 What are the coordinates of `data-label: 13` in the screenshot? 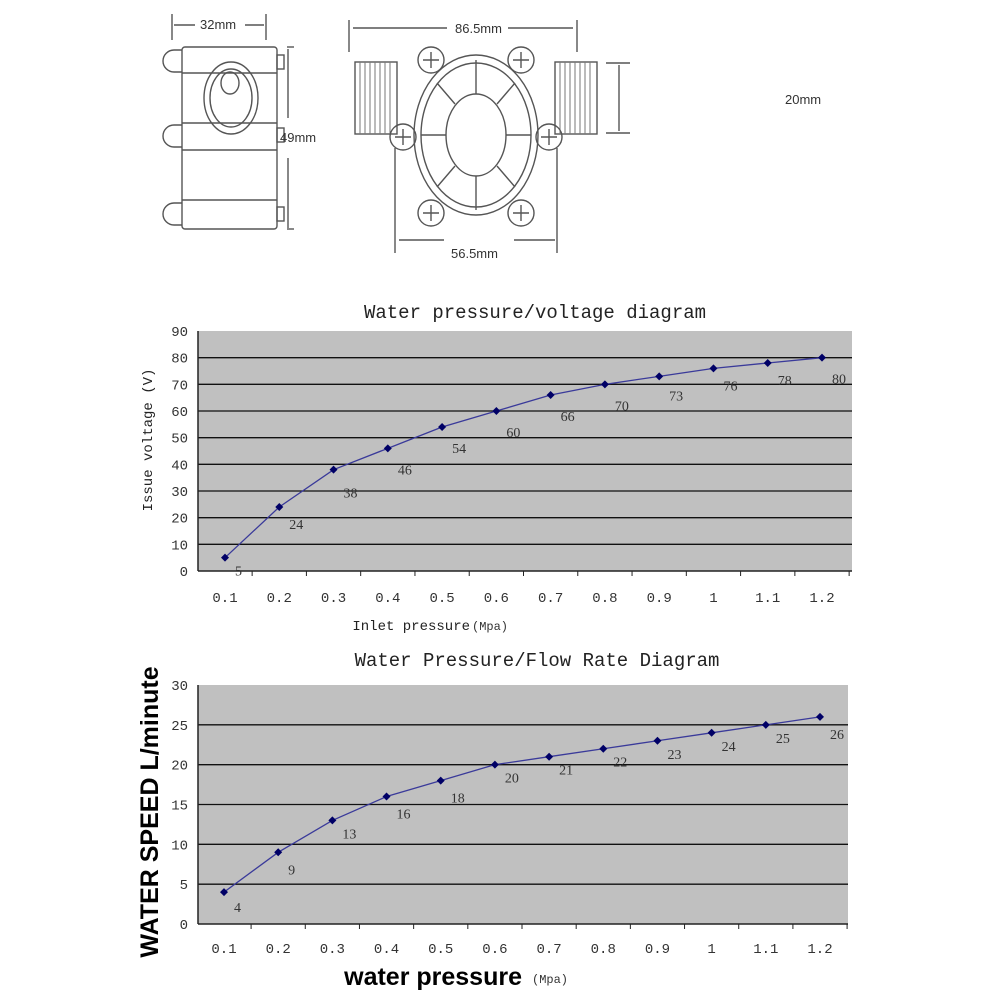 It's located at (349, 834).